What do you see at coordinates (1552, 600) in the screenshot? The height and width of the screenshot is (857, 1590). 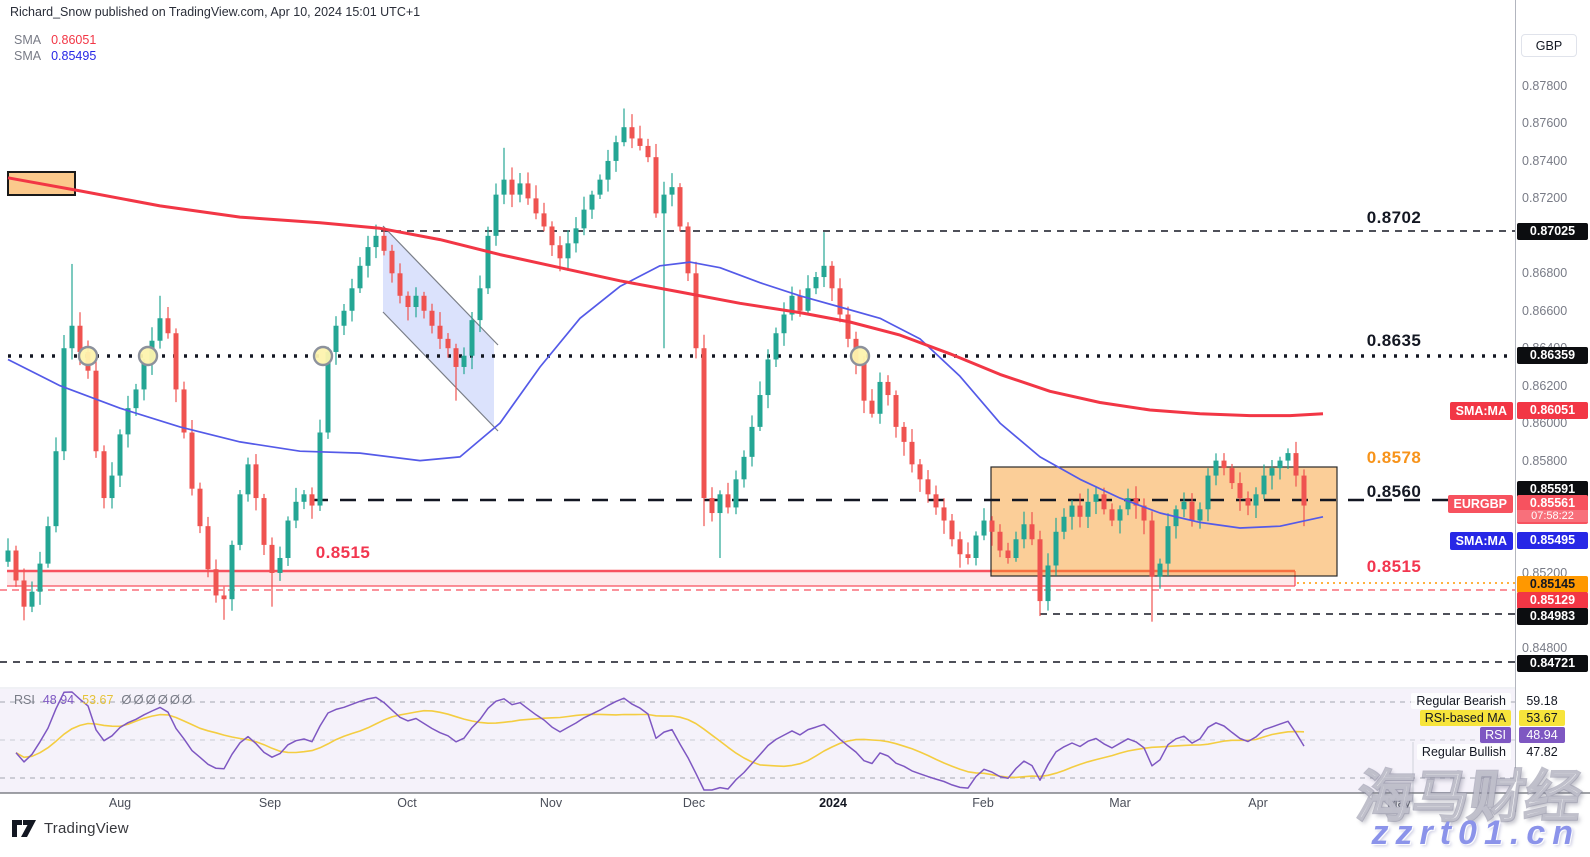 I see `price-label-0.85129: 0.85129` at bounding box center [1552, 600].